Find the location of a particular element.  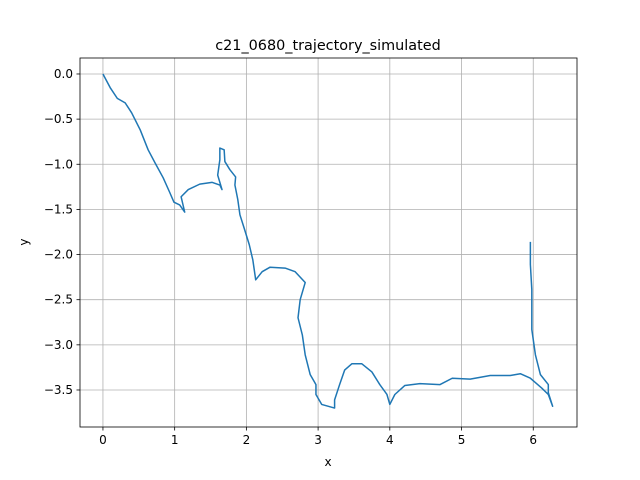

y-axis-label: y is located at coordinates (24, 241).